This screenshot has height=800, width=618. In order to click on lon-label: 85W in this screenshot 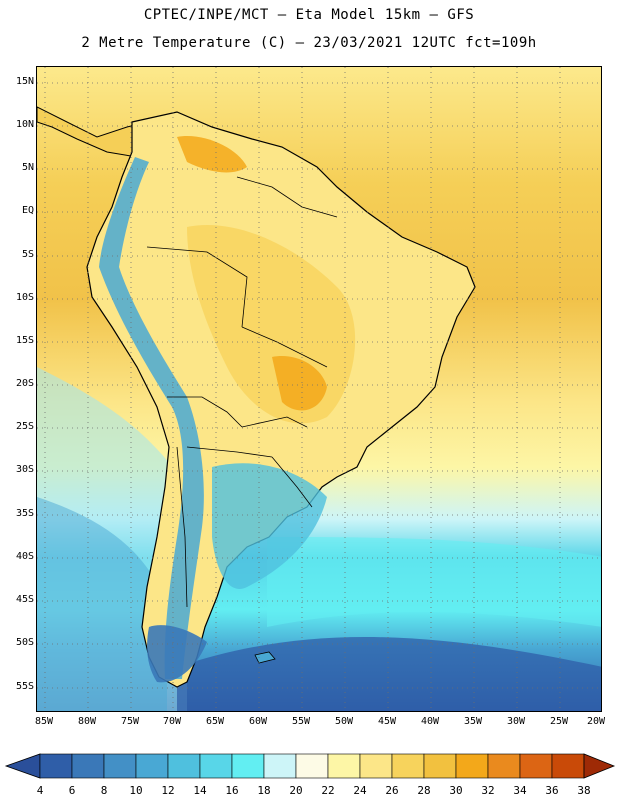, I will do `click(44, 721)`.